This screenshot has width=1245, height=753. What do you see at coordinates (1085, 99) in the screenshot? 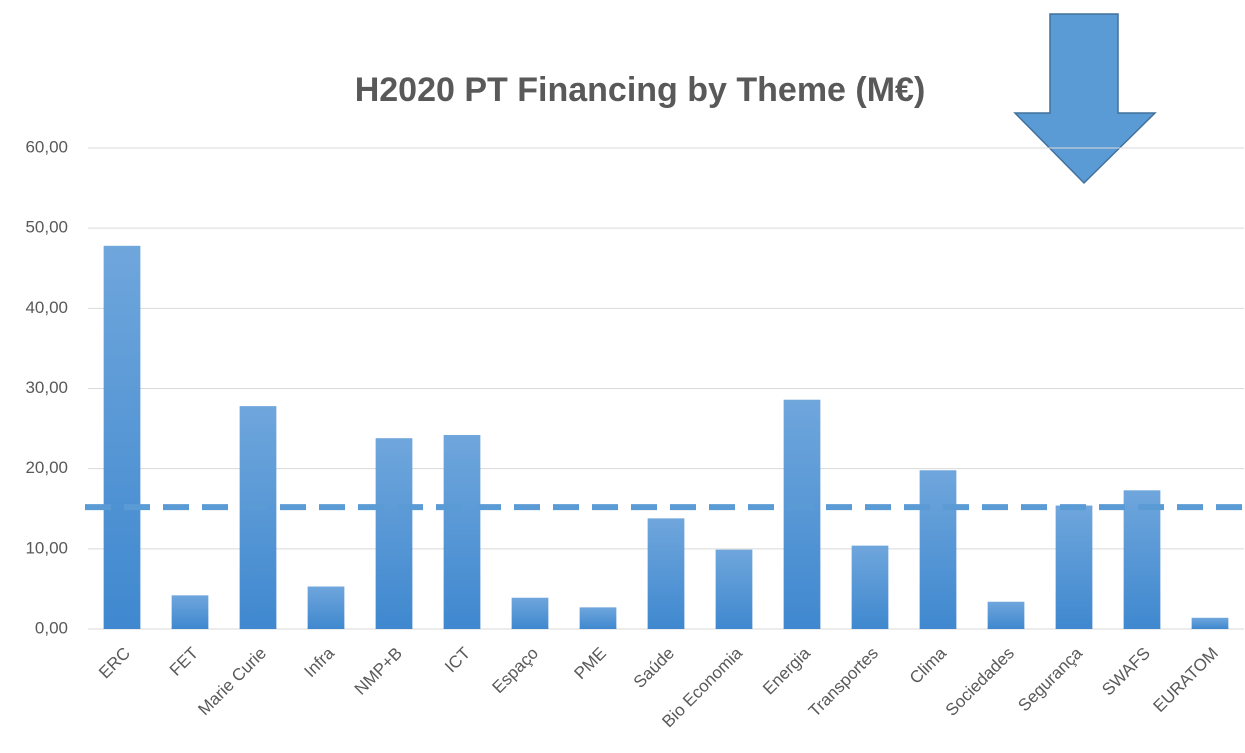
I see `arrow` at bounding box center [1085, 99].